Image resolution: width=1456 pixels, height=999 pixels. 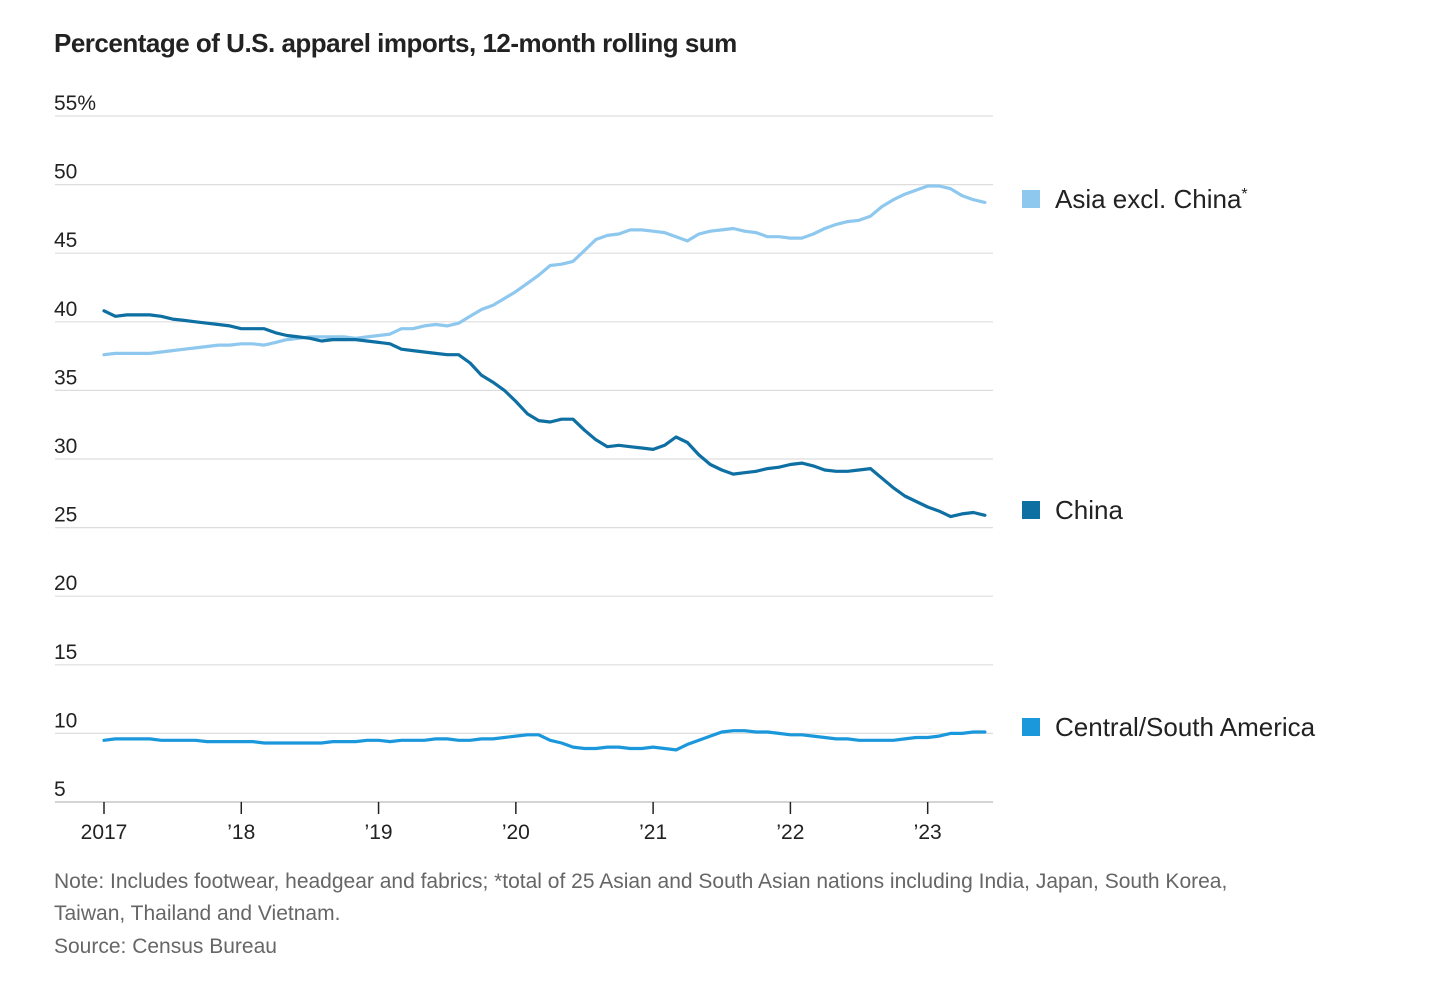 I want to click on series-line-asia-excl-china, so click(x=544, y=270).